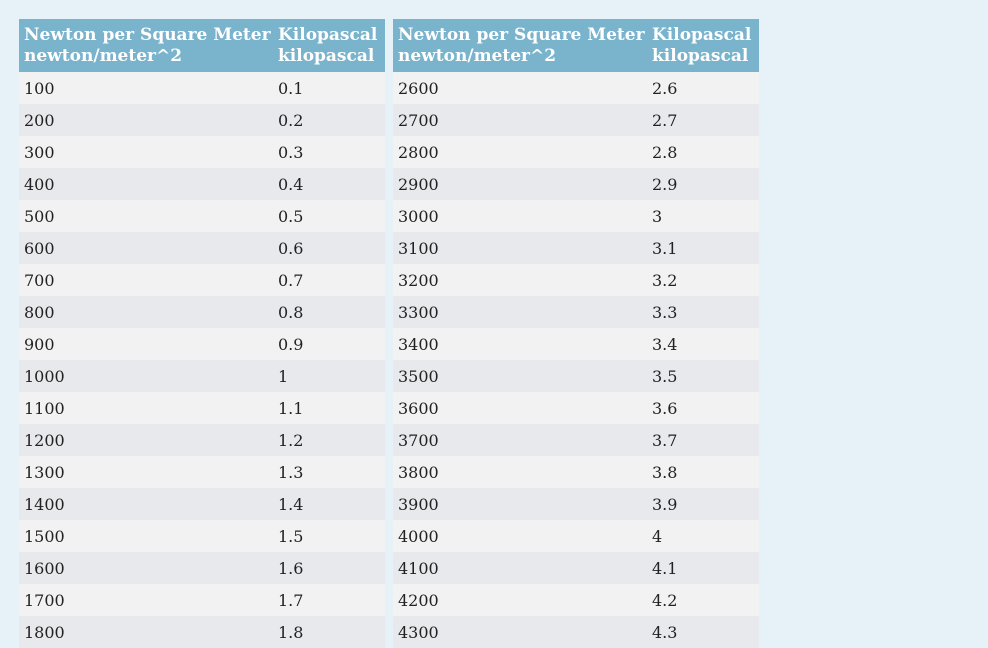 The image size is (988, 648). What do you see at coordinates (329, 280) in the screenshot?
I see `cell-kilopascal: 0.7` at bounding box center [329, 280].